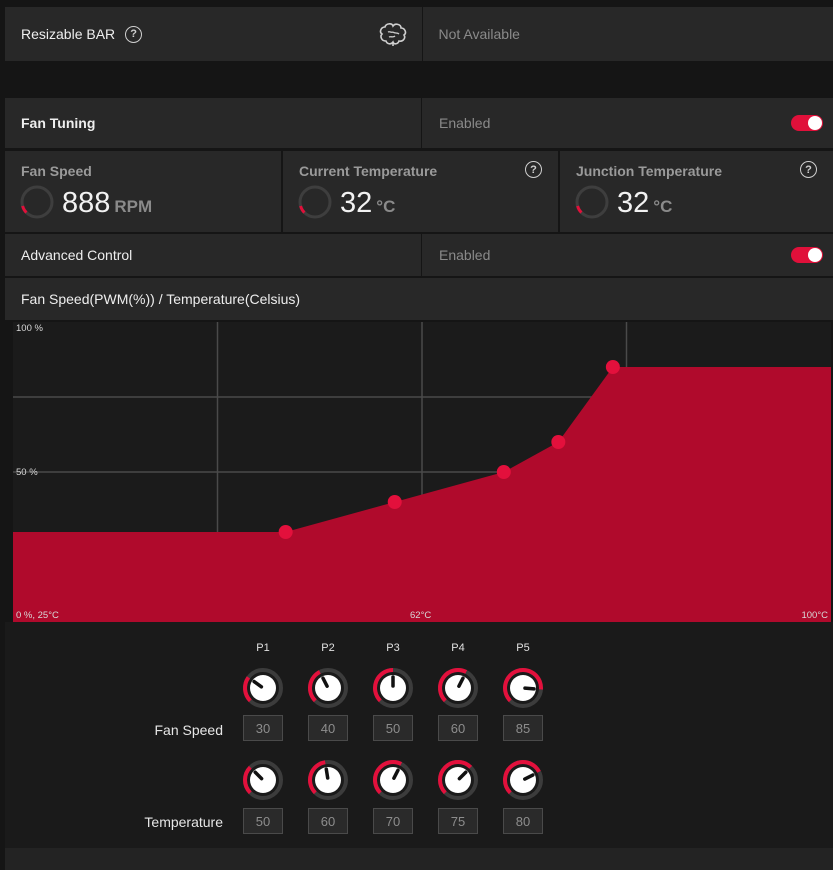 Image resolution: width=833 pixels, height=870 pixels. What do you see at coordinates (58, 123) in the screenshot?
I see `fan-tuning-label: Fan Tuning` at bounding box center [58, 123].